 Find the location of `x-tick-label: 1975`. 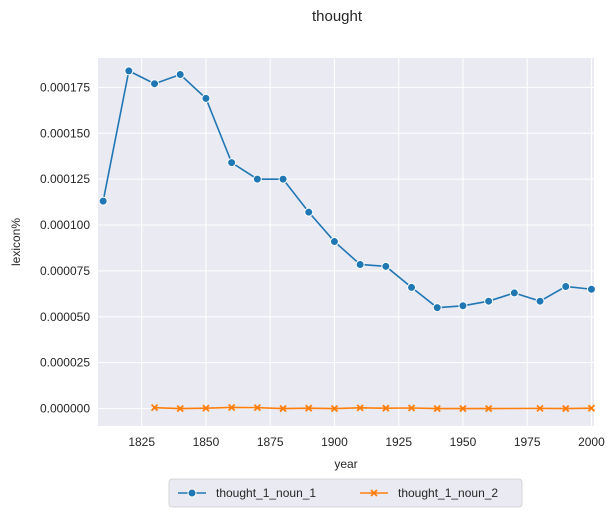

x-tick-label: 1975 is located at coordinates (527, 442).